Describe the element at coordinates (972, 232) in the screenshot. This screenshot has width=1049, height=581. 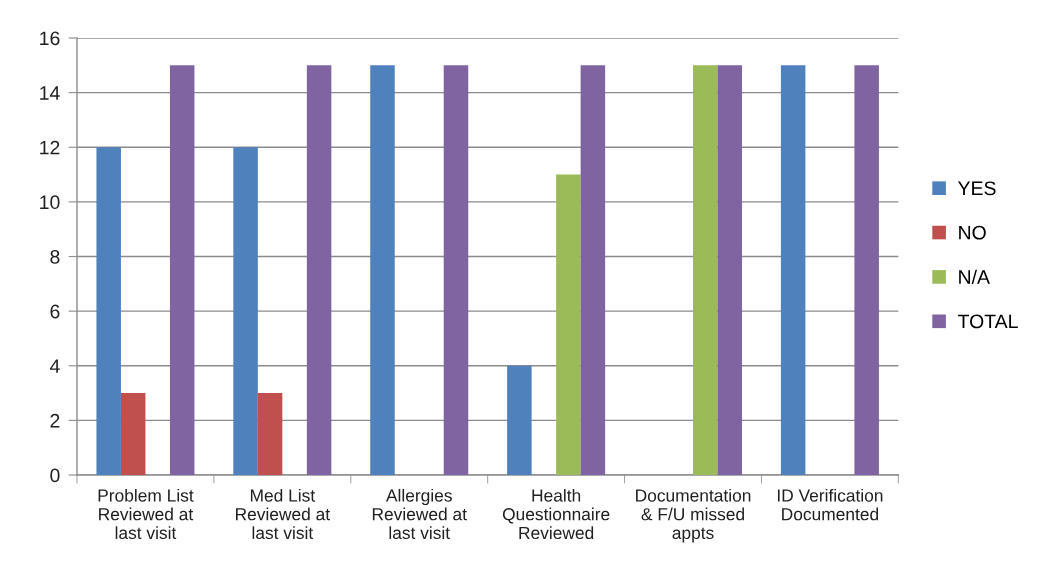
I see `legend-label: NO` at that location.